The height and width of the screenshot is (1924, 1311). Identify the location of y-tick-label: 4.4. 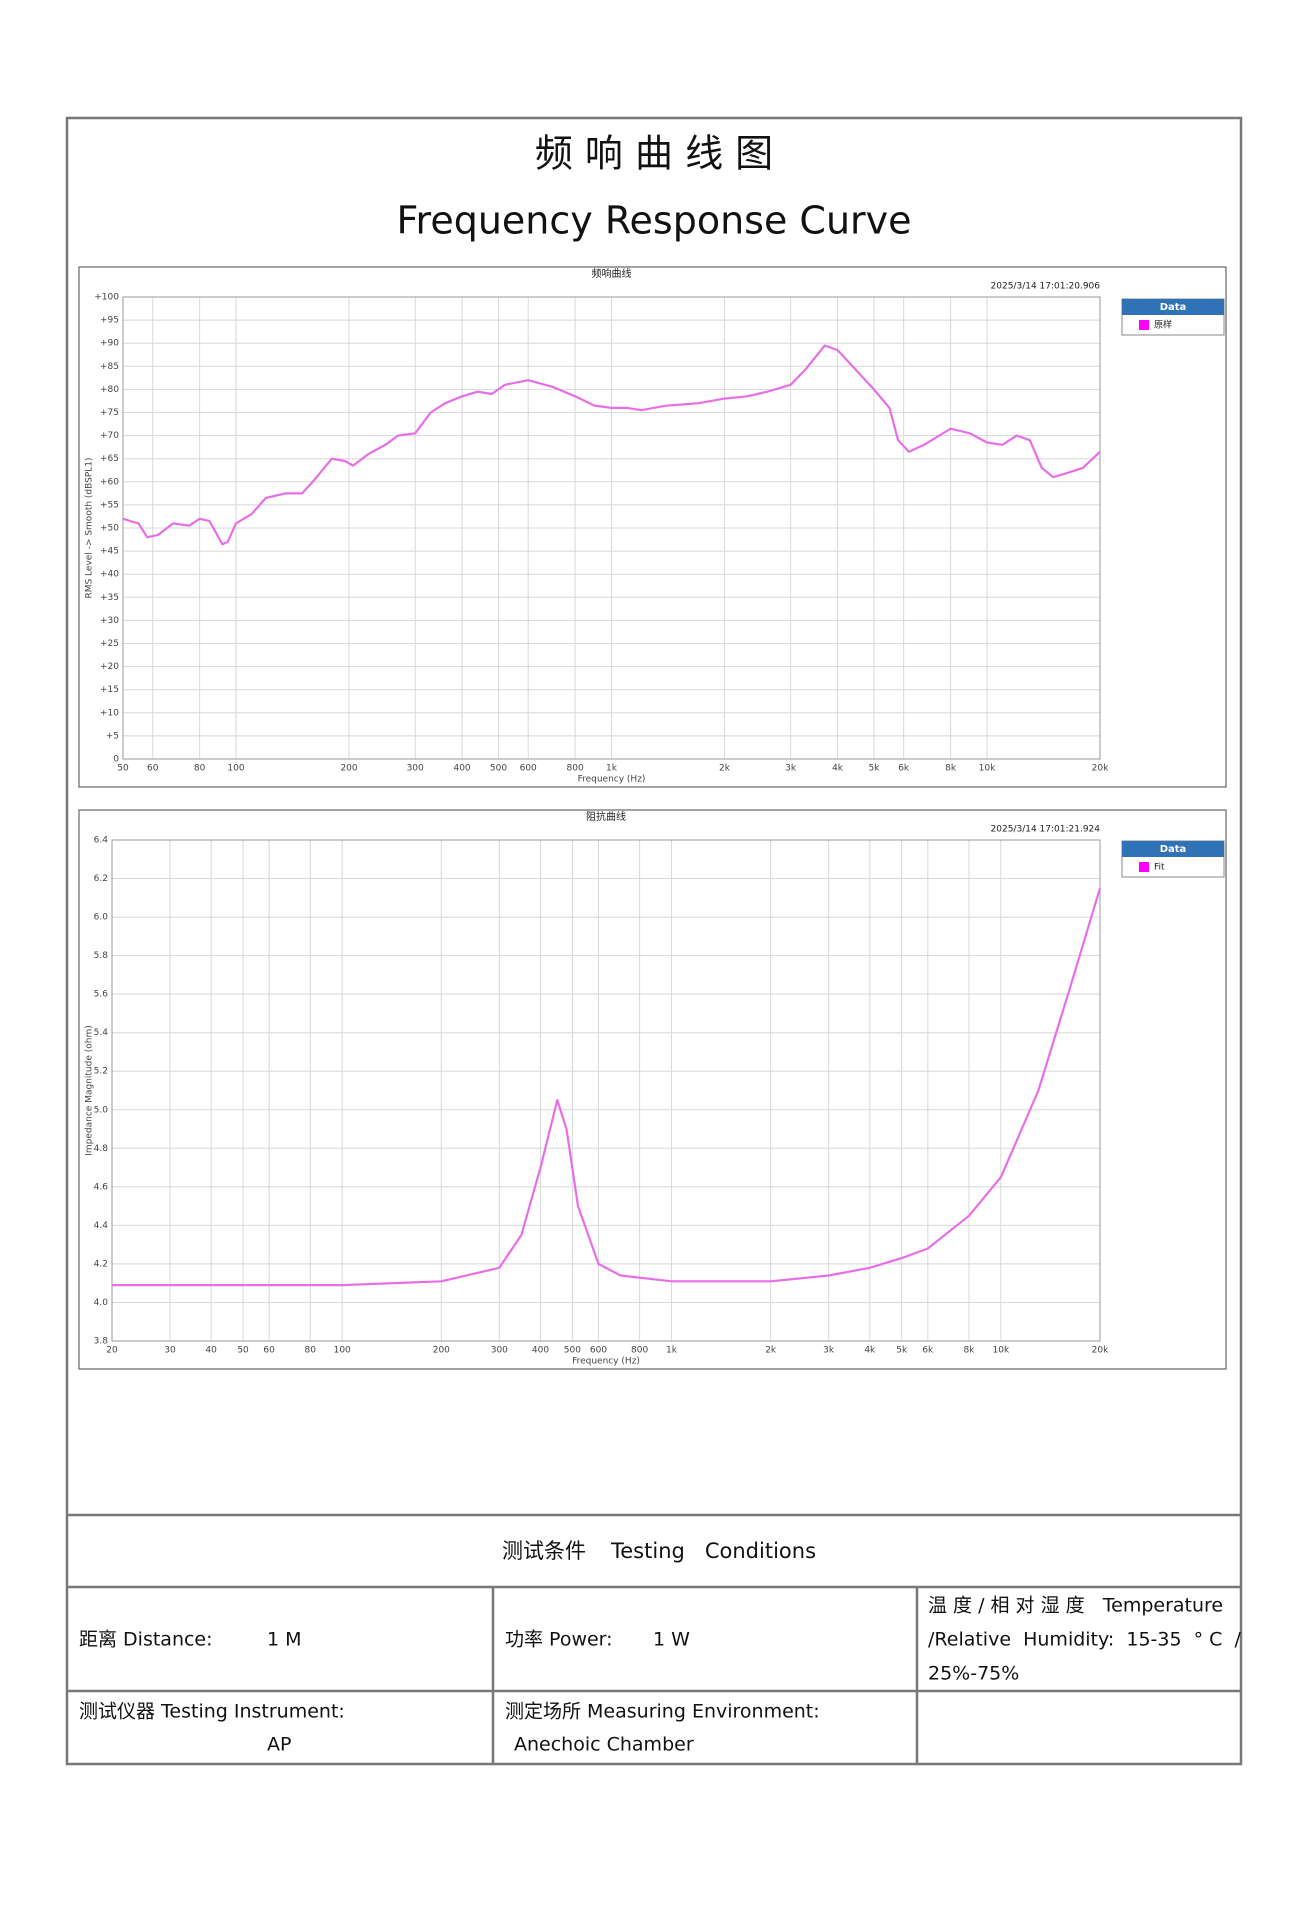
(101, 1226).